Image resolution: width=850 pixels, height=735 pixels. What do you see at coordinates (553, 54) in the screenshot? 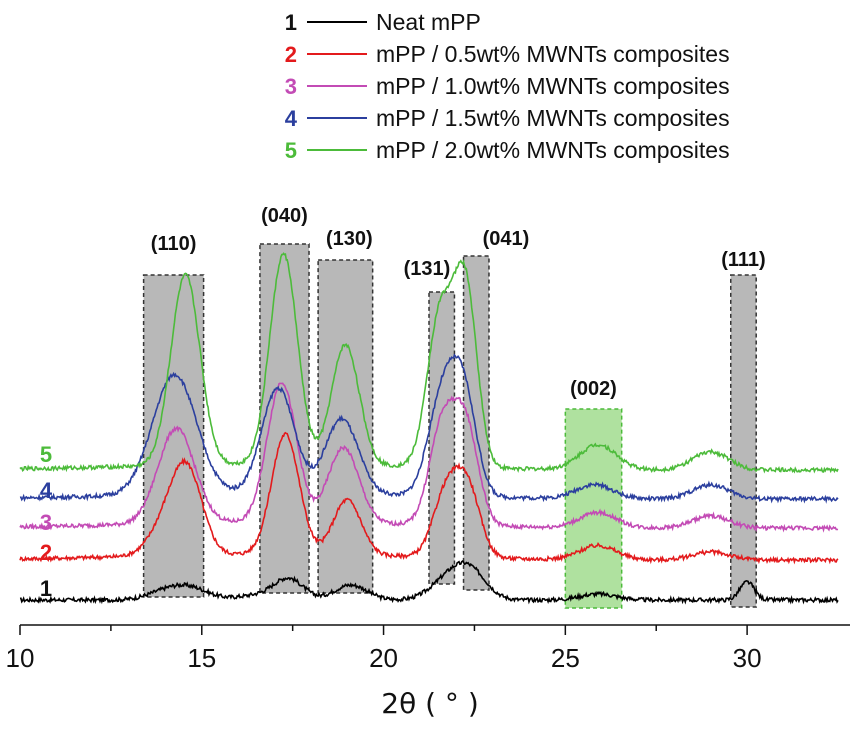
I see `legend-label-2: mPP / 0.5wt% MWNTs composites` at bounding box center [553, 54].